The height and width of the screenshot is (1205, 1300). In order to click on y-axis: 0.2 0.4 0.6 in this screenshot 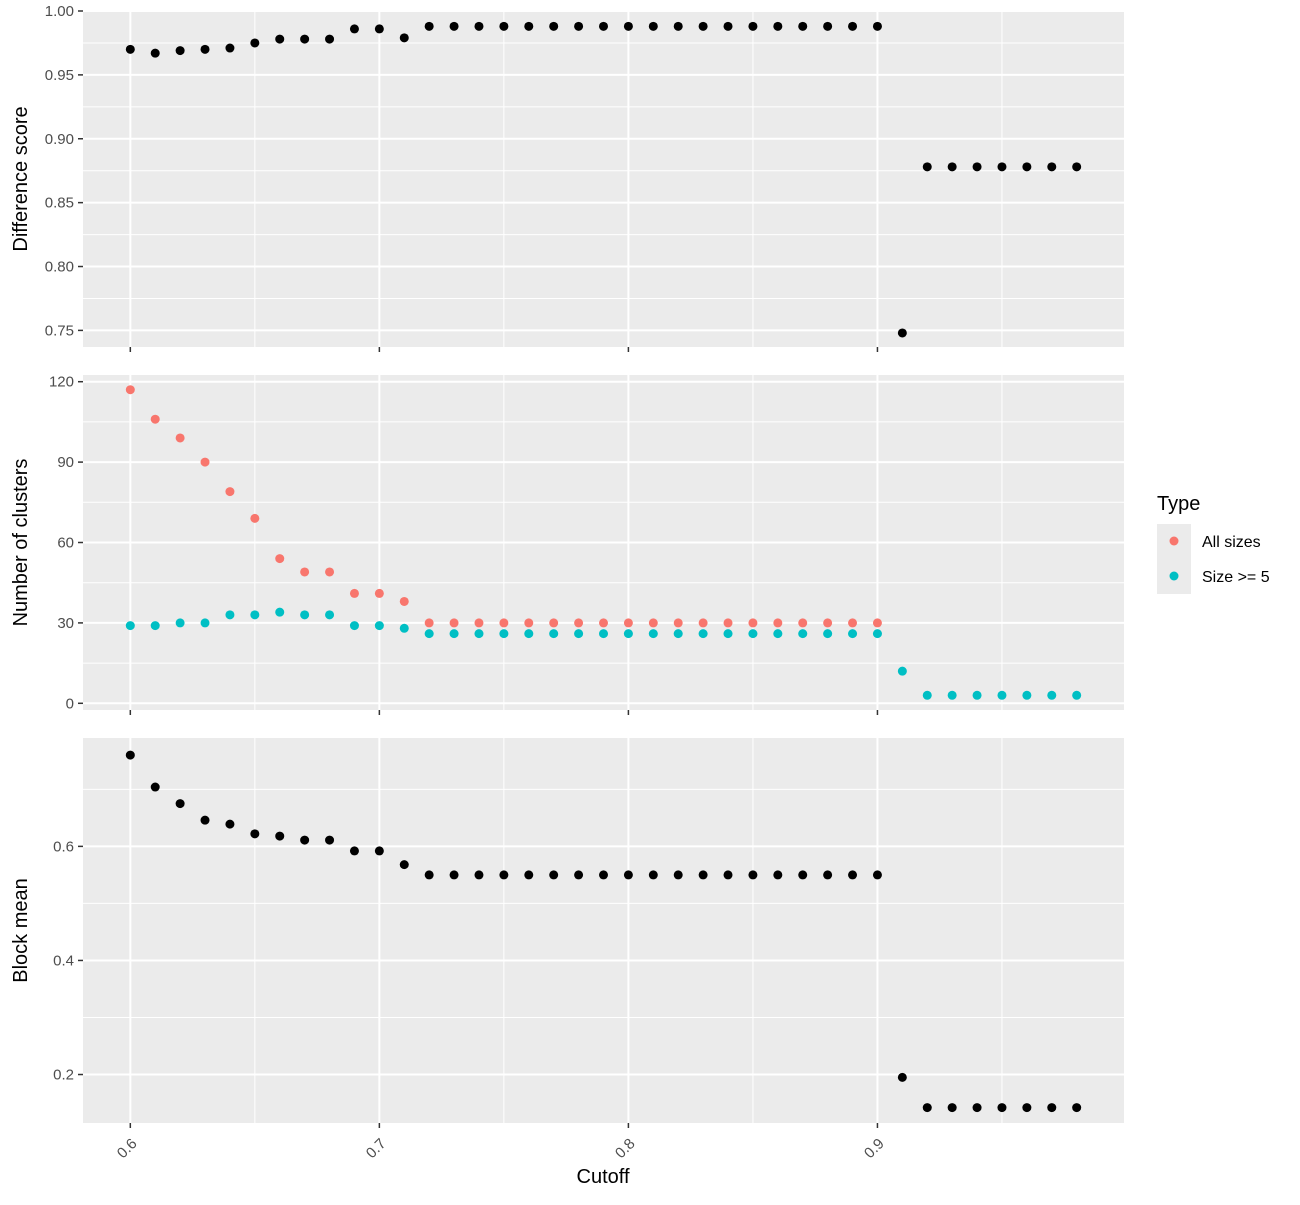, I will do `click(68, 961)`.